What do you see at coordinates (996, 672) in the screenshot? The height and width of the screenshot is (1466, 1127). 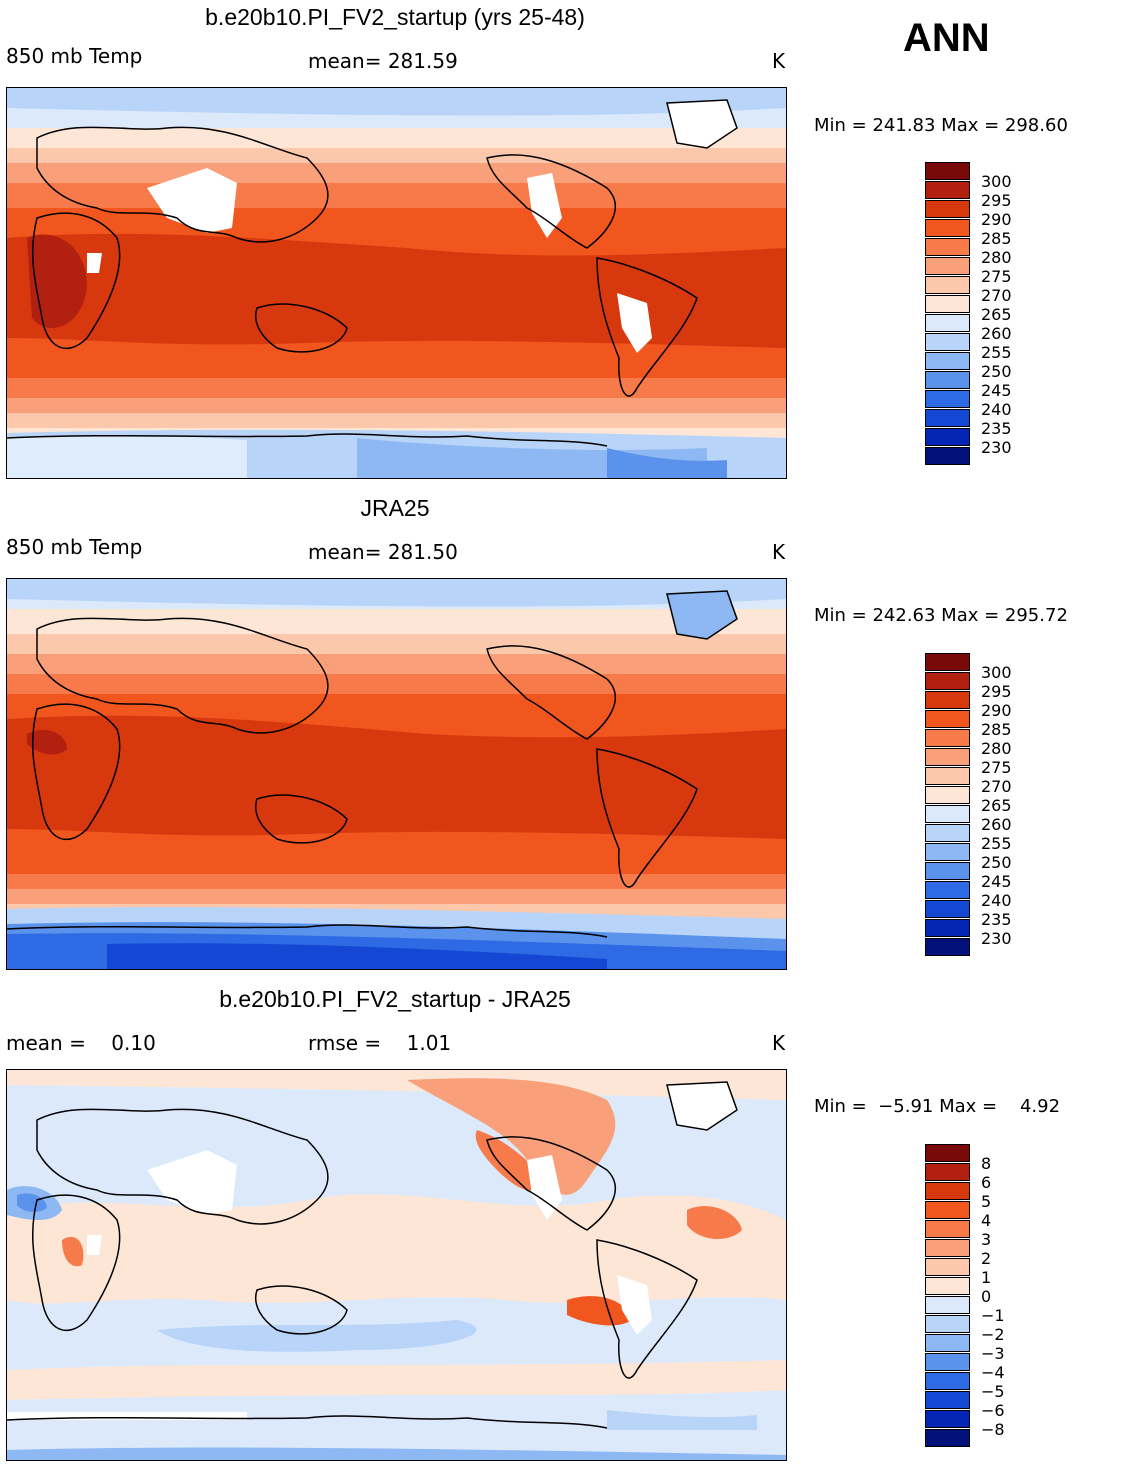 I see `colorbar-label: 300` at bounding box center [996, 672].